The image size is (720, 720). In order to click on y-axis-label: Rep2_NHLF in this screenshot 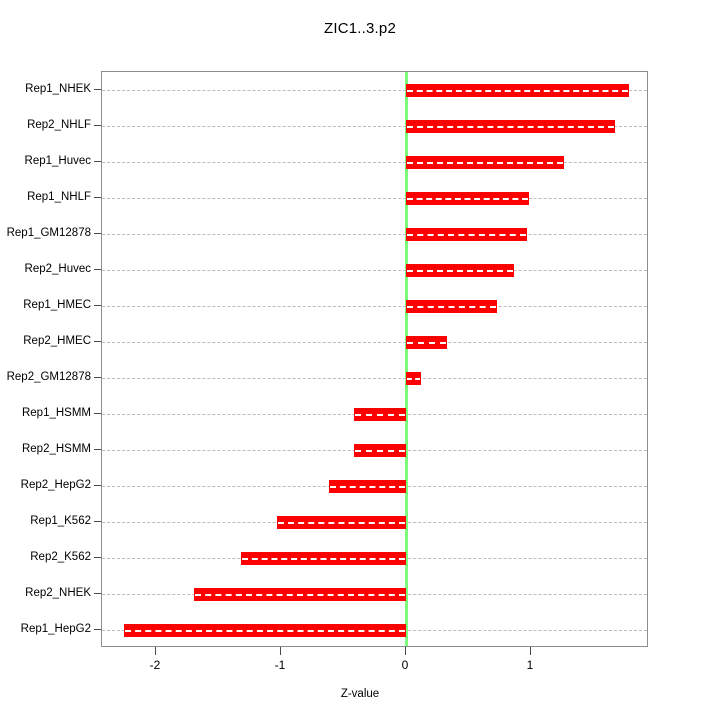, I will do `click(59, 125)`.